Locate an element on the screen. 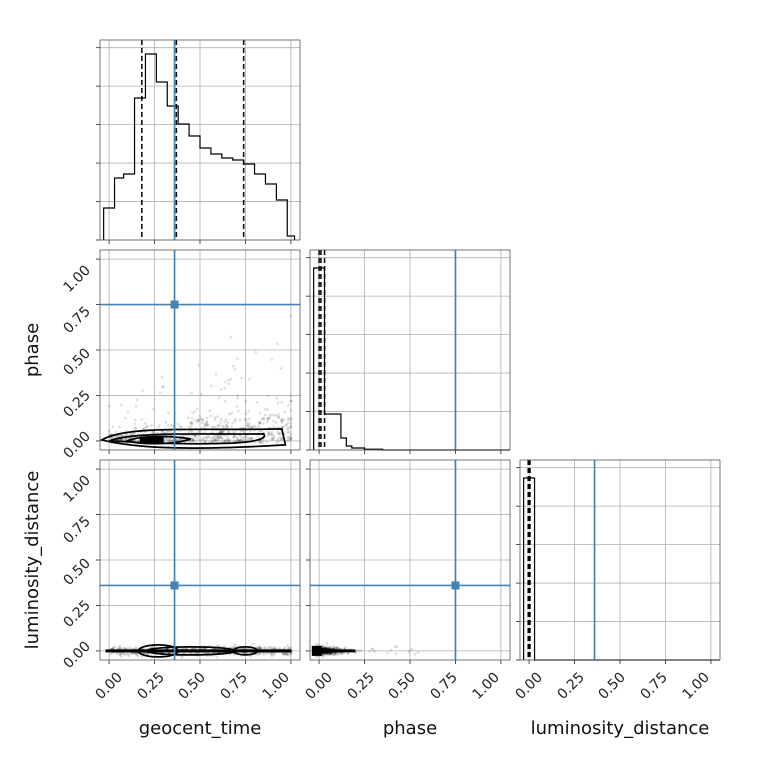  xtick-label: 0.00 is located at coordinates (108, 686).